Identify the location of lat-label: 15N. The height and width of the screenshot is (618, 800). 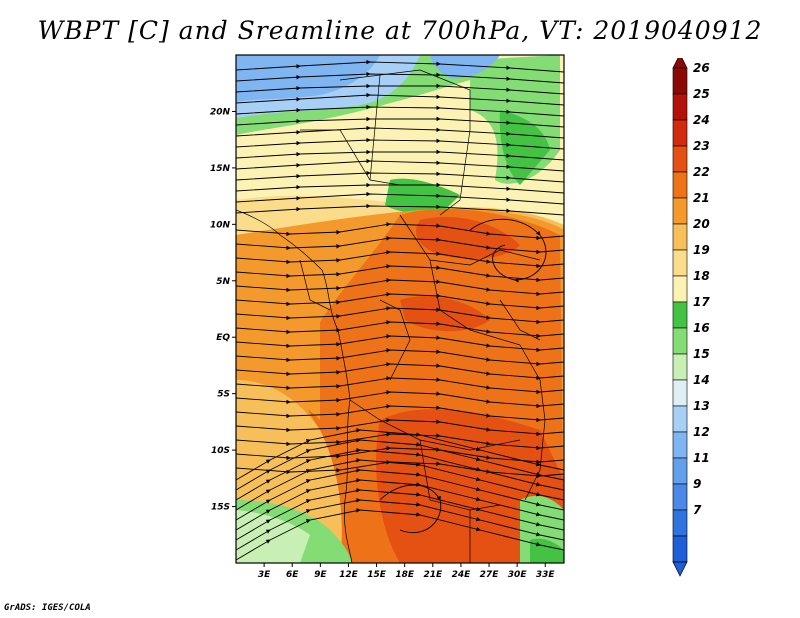
(220, 169).